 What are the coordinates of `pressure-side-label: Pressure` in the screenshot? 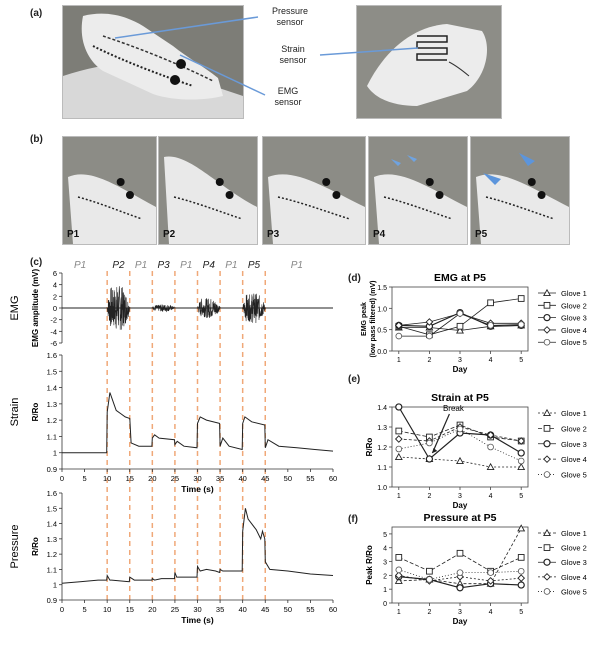 It's located at (15, 546).